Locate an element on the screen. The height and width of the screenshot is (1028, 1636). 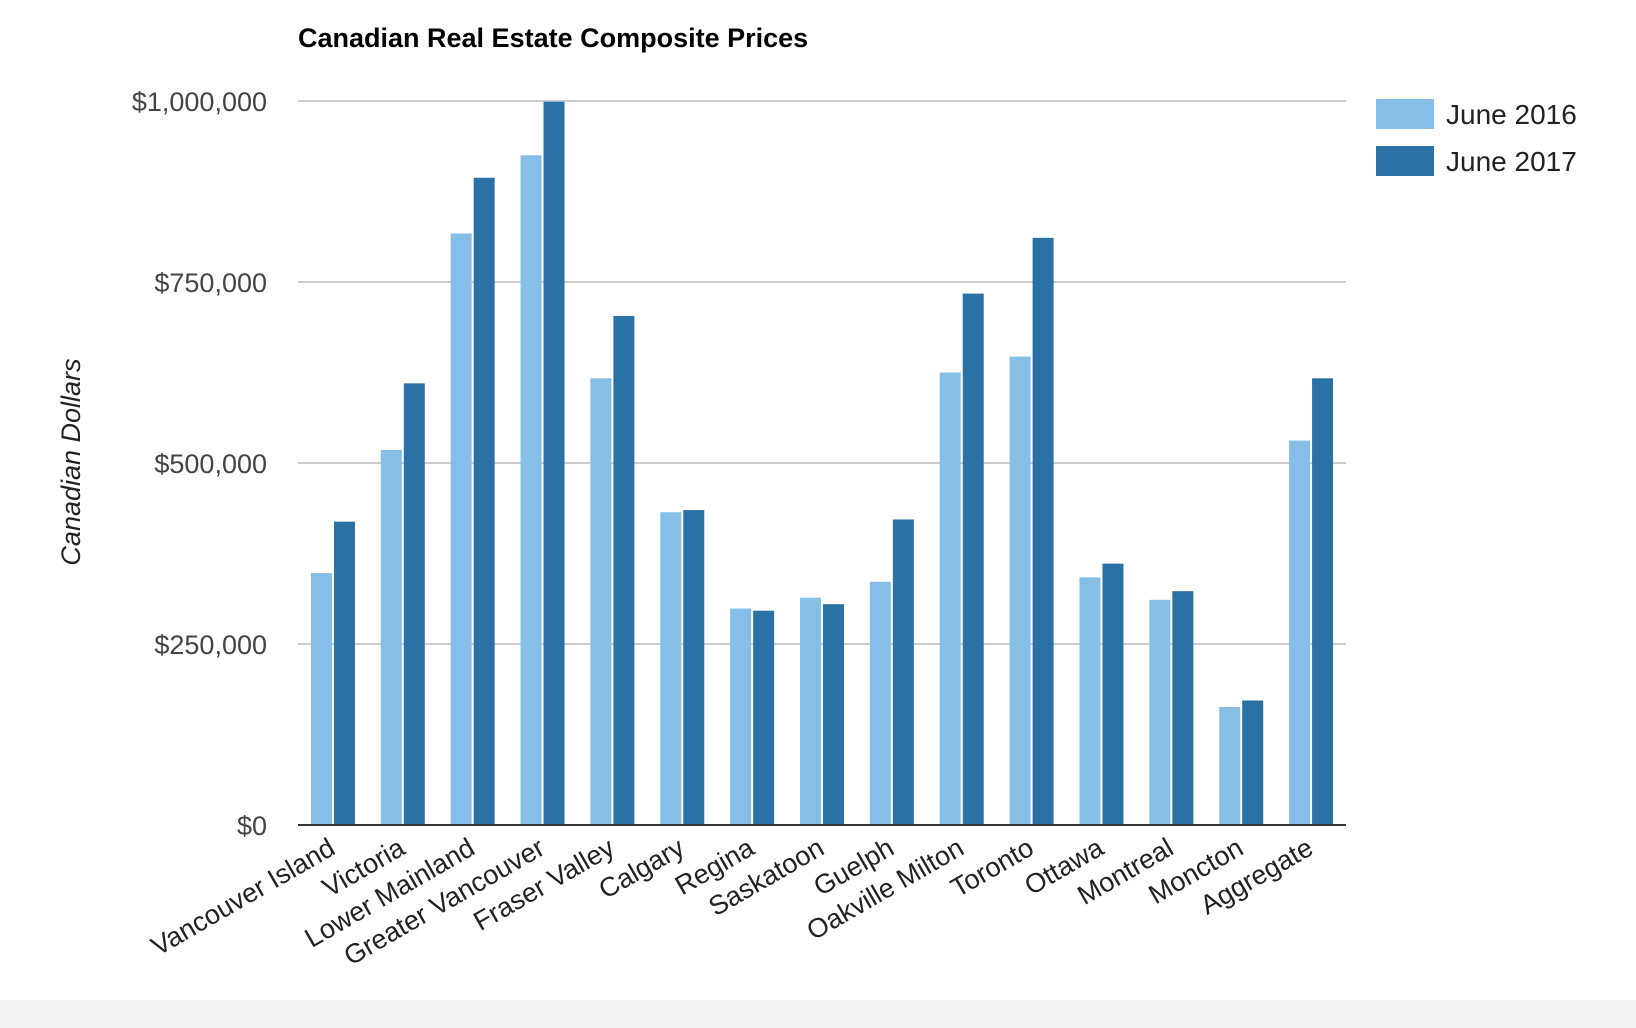
bar-calgary-june-2016 is located at coordinates (671, 668).